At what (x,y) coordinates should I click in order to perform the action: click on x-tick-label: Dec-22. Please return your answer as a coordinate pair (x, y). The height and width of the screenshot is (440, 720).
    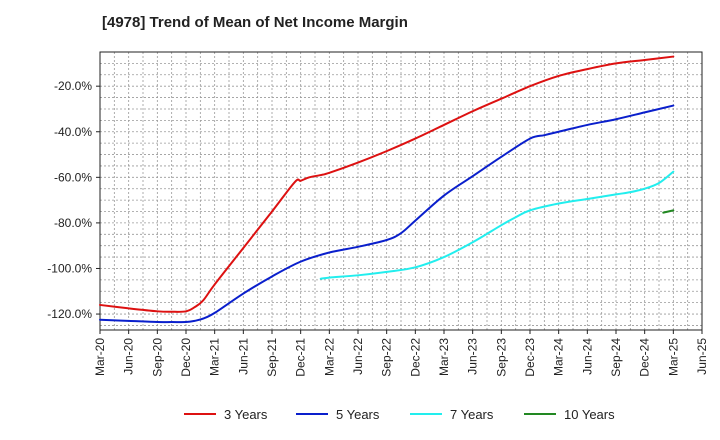
    Looking at the image, I should click on (415, 357).